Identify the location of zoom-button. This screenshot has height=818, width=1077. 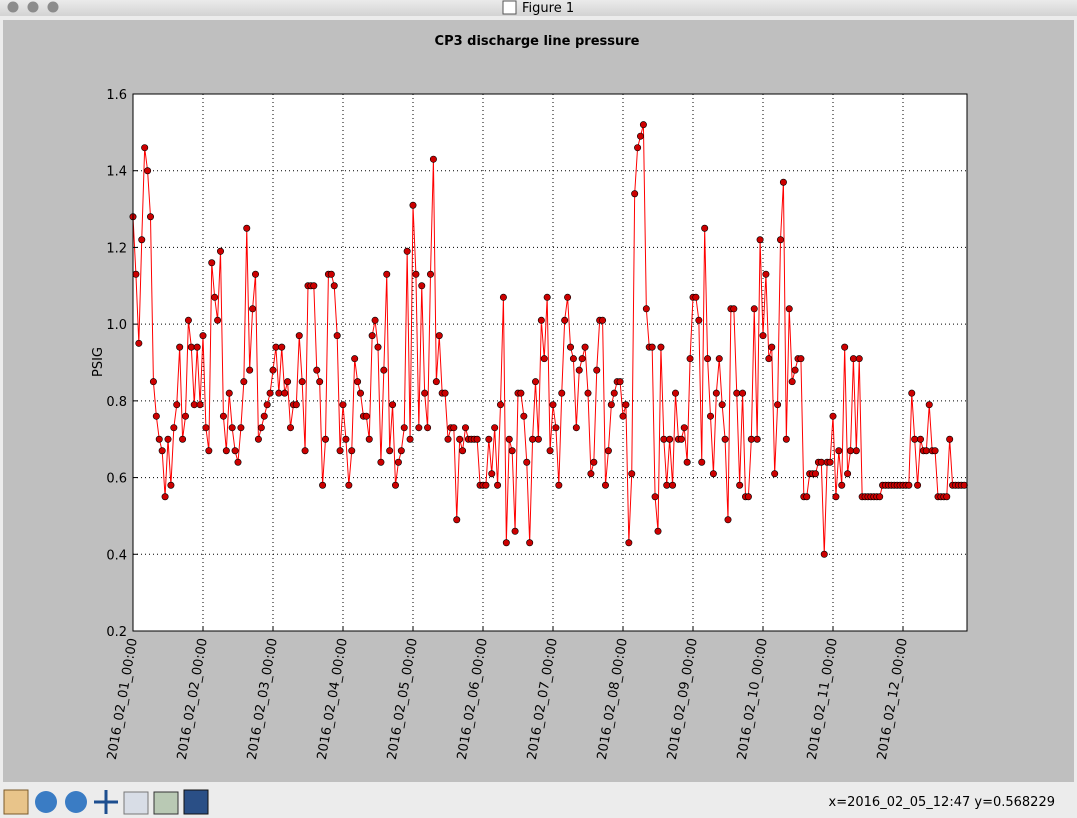
(53, 7).